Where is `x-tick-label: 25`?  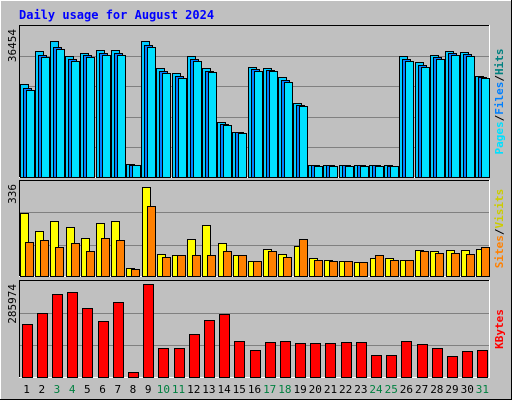
x-tick-label: 25 is located at coordinates (391, 389).